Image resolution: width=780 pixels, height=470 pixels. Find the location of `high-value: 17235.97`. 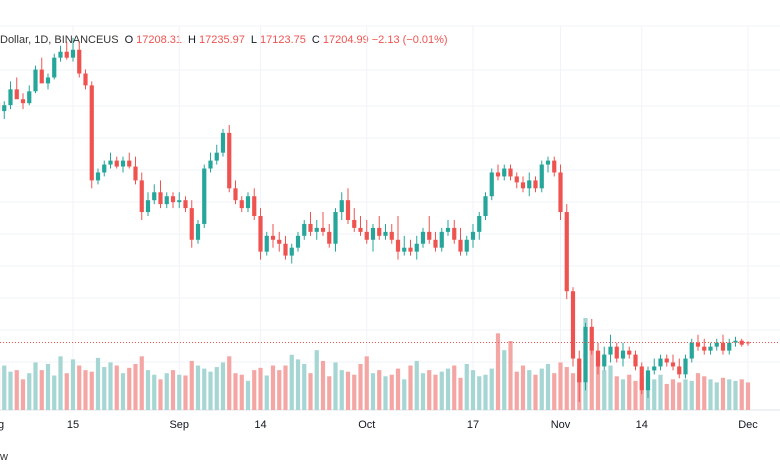

high-value: 17235.97 is located at coordinates (222, 40).